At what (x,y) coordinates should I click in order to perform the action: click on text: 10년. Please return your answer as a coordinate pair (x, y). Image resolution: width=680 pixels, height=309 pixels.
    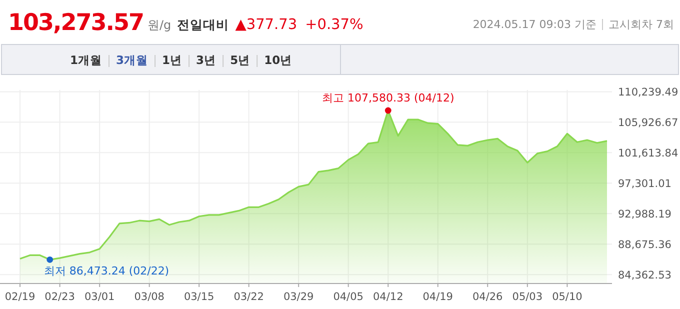
    Looking at the image, I should click on (278, 60).